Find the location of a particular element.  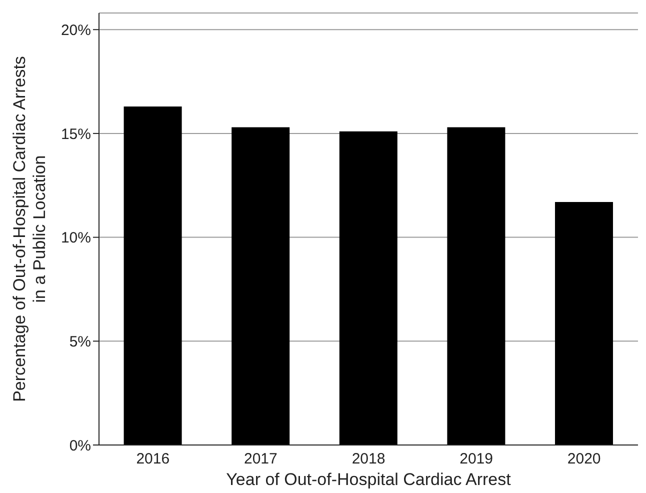

x-tick-label: 2018 is located at coordinates (369, 459).